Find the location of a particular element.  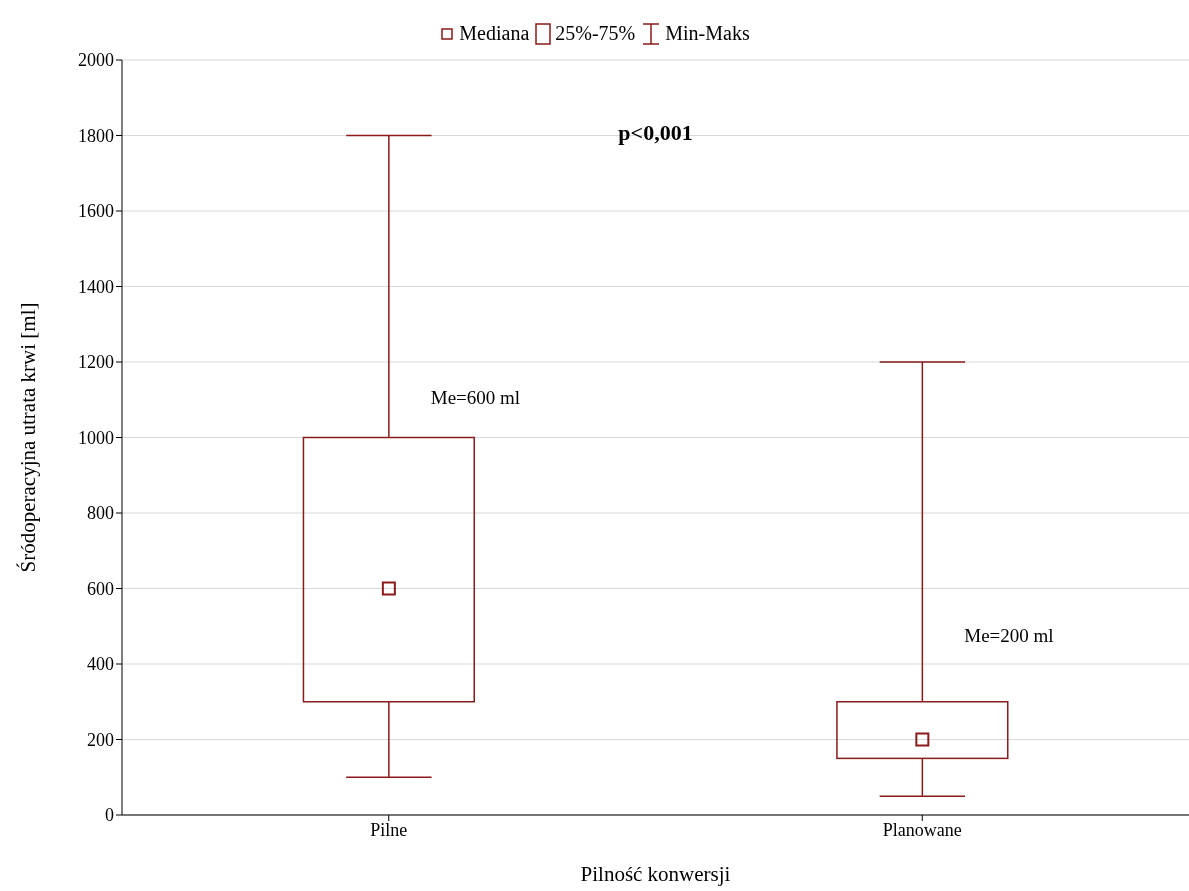

annotation: Me=600 ml is located at coordinates (475, 398).